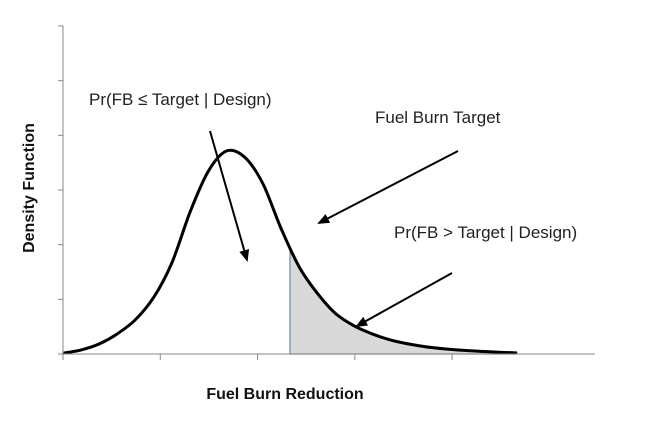 The width and height of the screenshot is (654, 423). I want to click on upper-probability-arrow, so click(404, 299).